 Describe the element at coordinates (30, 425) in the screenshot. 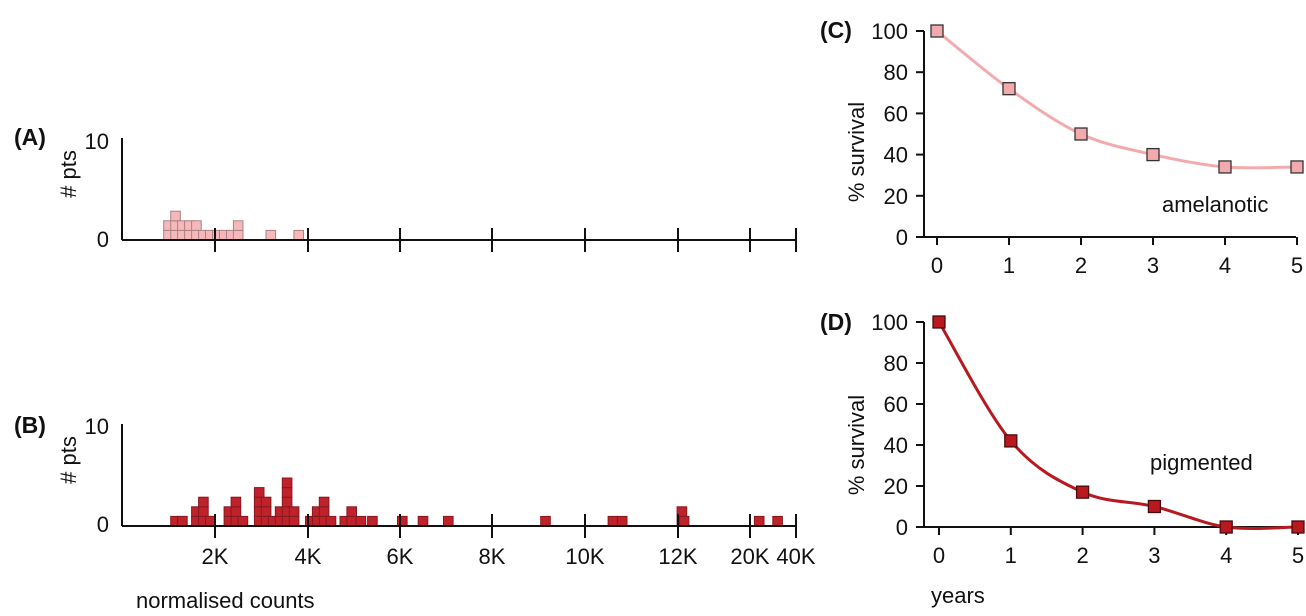

I see `panel-b-letter: (B)` at that location.